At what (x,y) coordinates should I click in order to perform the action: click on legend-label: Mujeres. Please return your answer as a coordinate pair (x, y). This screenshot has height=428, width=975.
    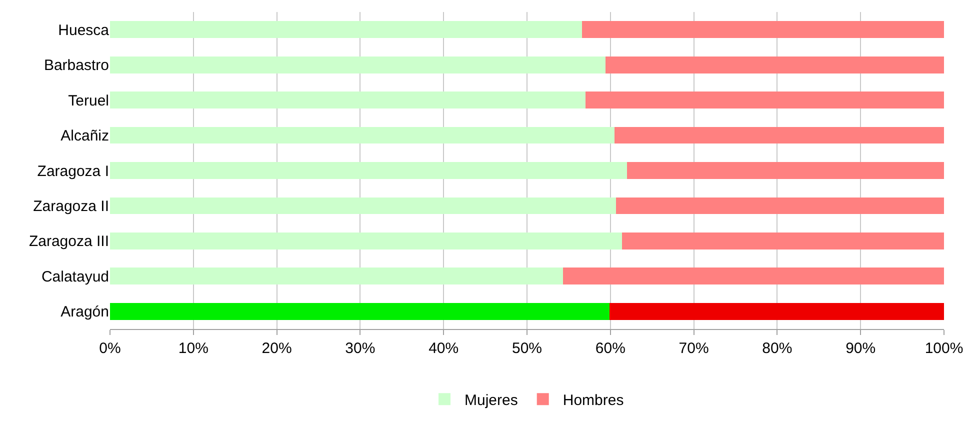
    Looking at the image, I should click on (491, 400).